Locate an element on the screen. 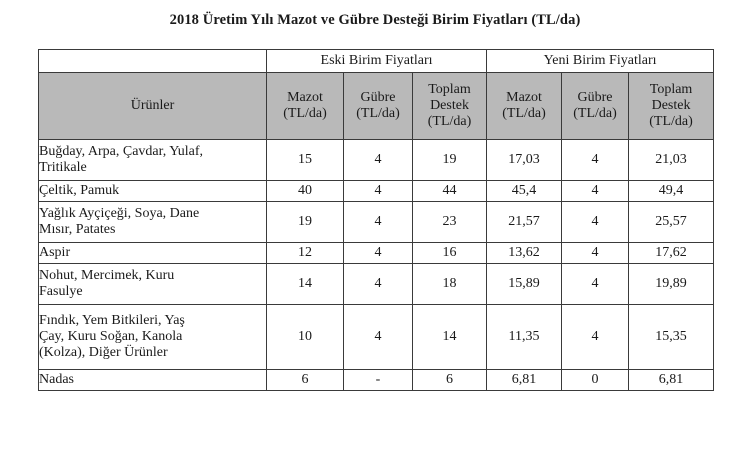 The image size is (750, 451). column-header-old-fertilizer: Gübre (TL/da) is located at coordinates (378, 106).